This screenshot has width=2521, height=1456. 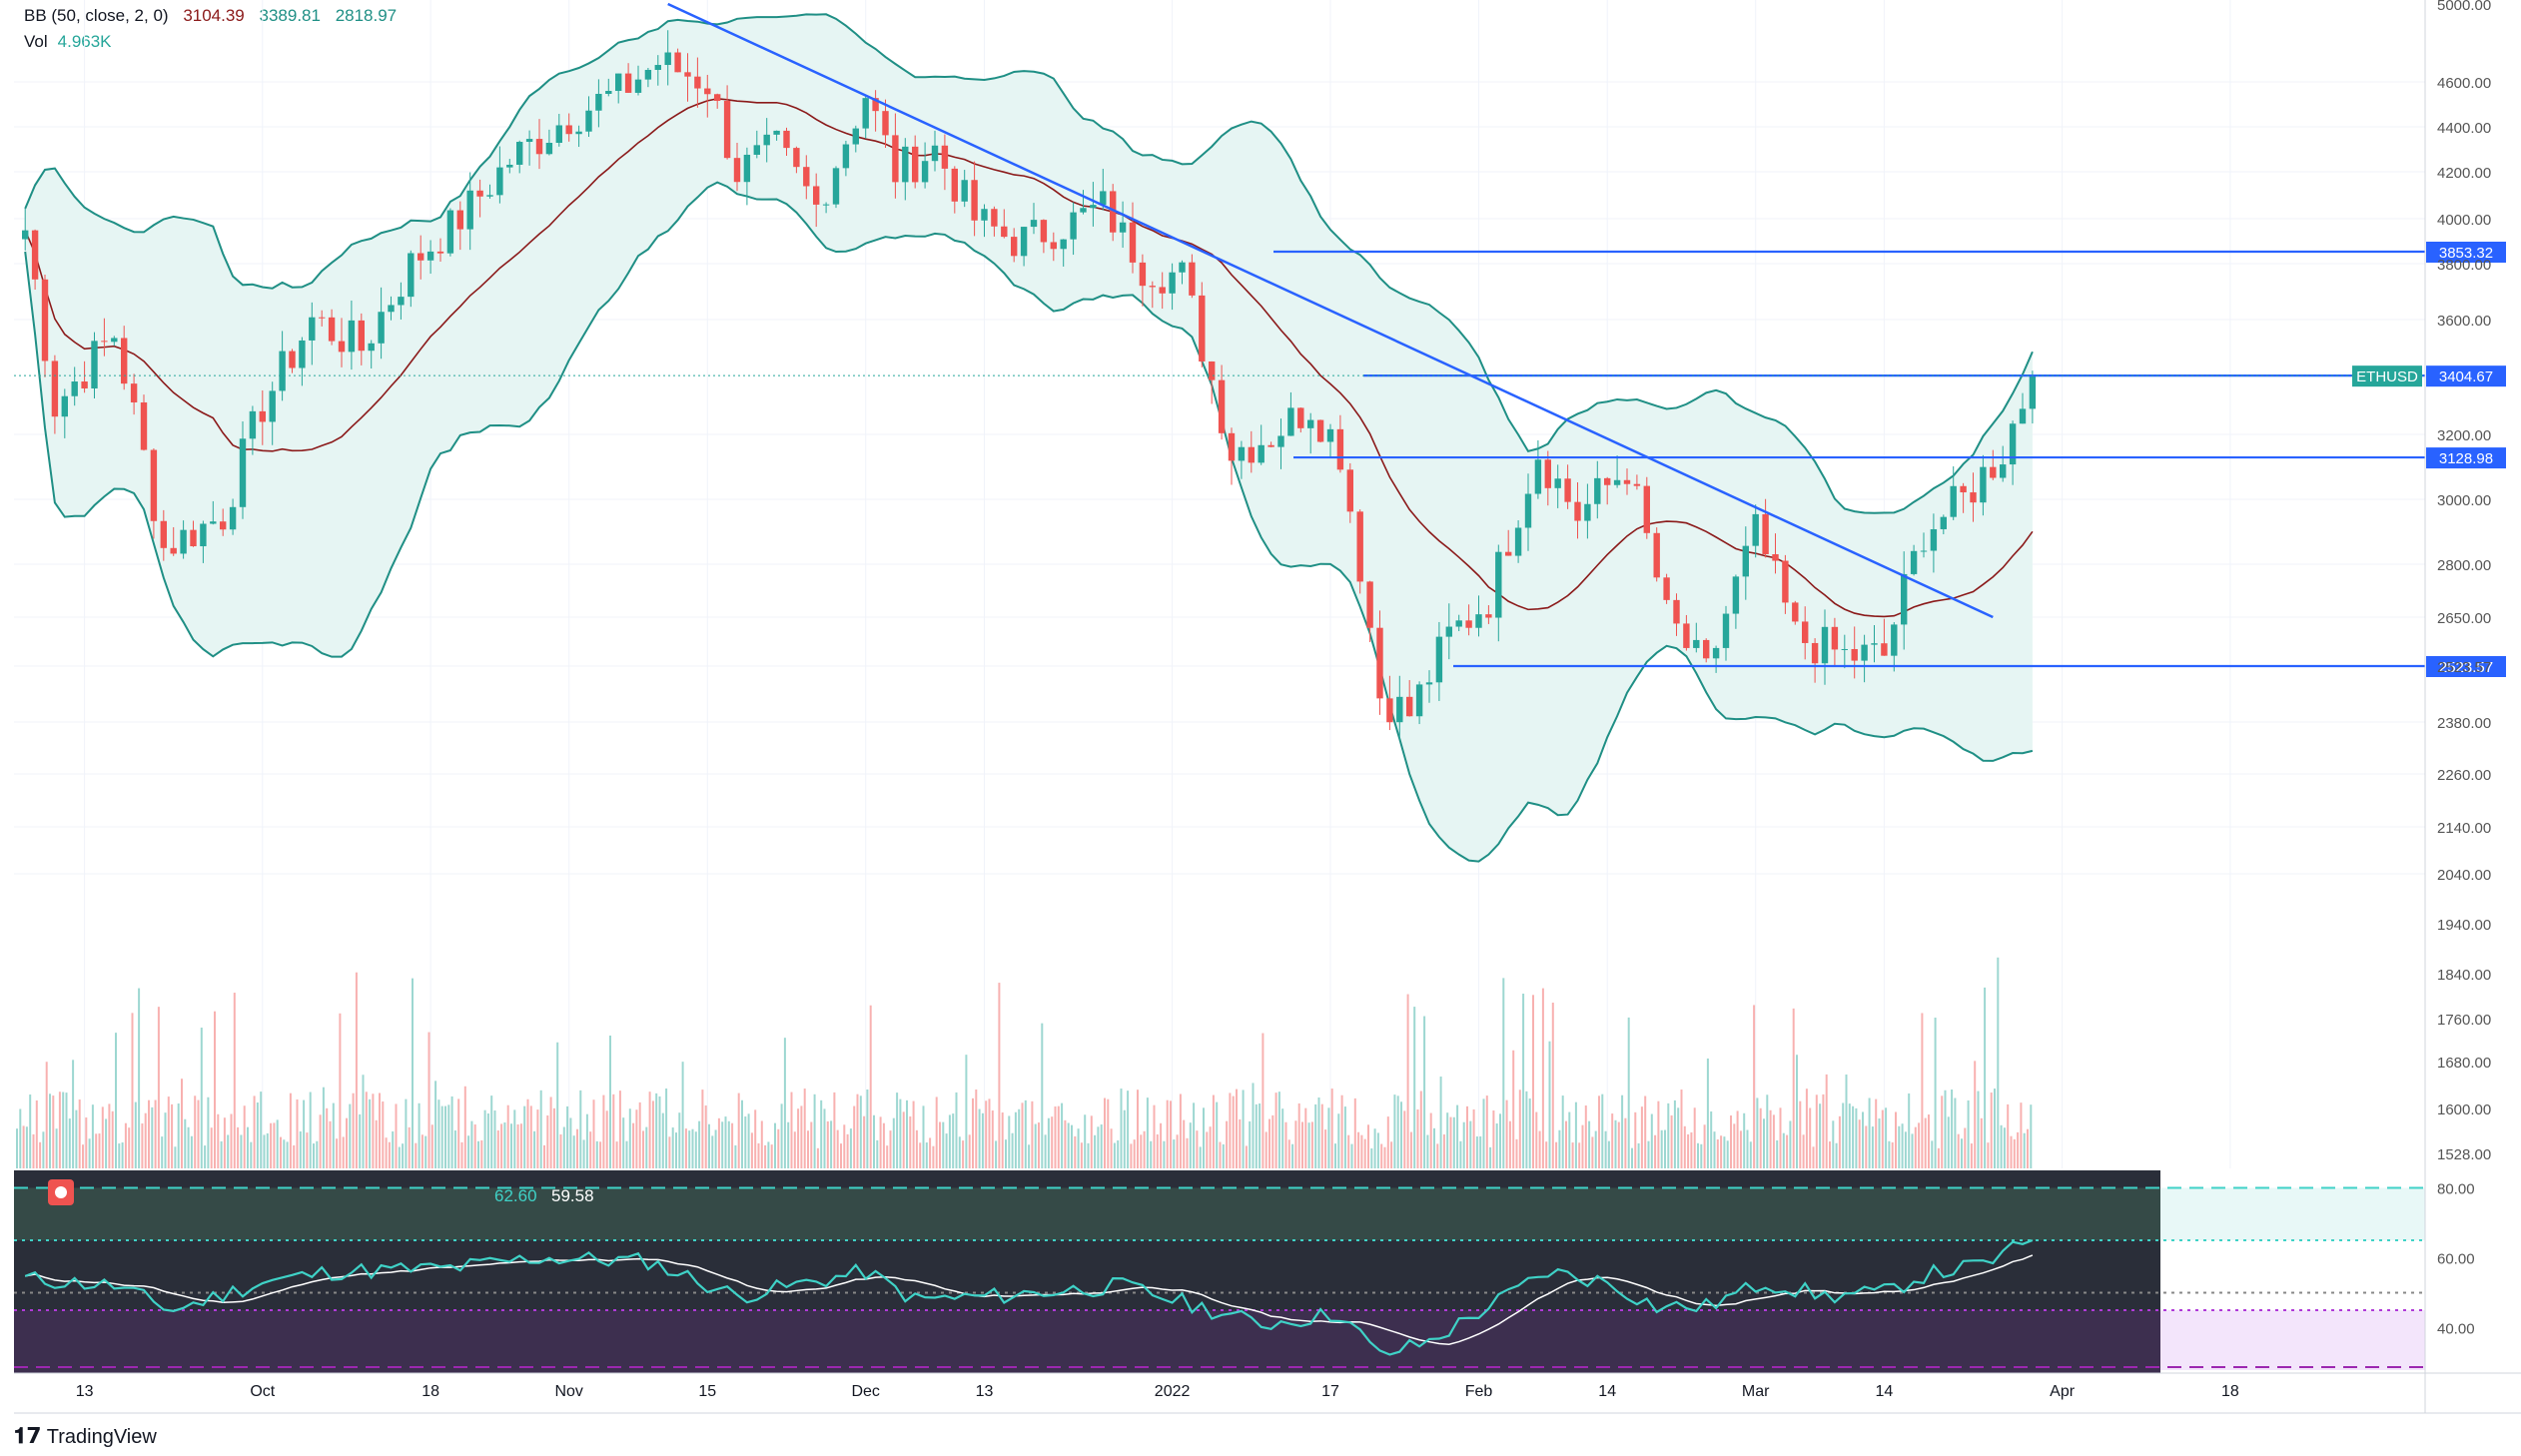 I want to click on bb-basis-value: 3104.39, so click(x=214, y=15).